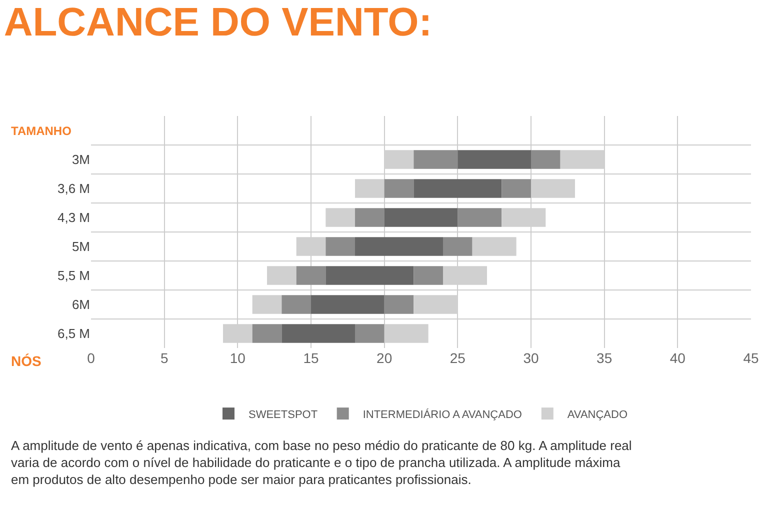  What do you see at coordinates (218, 22) in the screenshot?
I see `chart-title: ALCANCE DO VENTO:` at bounding box center [218, 22].